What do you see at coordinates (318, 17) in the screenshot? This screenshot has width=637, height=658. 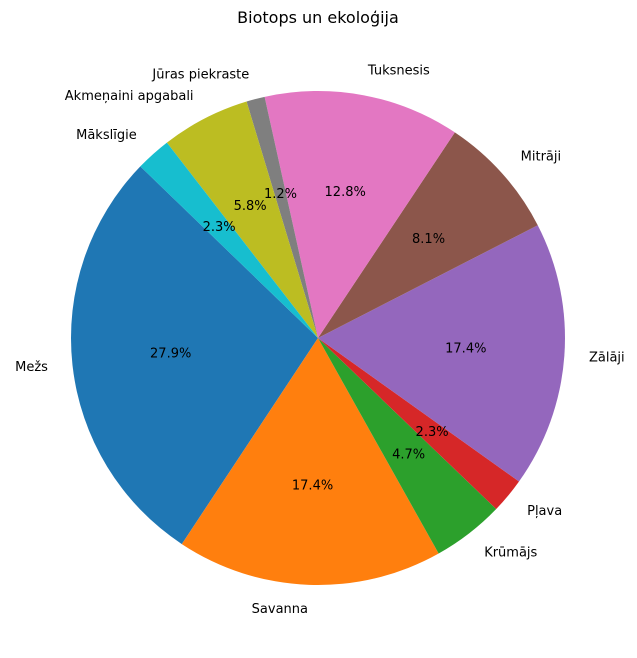 I see `chart-title: Biotops un ekoloģija` at bounding box center [318, 17].